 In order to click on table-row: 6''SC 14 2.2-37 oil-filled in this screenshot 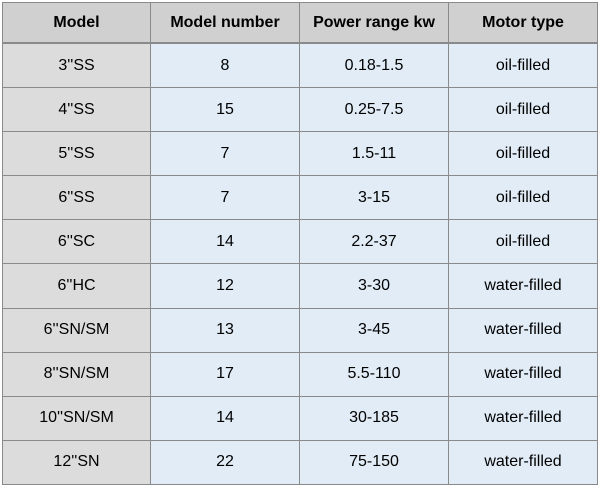, I will do `click(300, 242)`.